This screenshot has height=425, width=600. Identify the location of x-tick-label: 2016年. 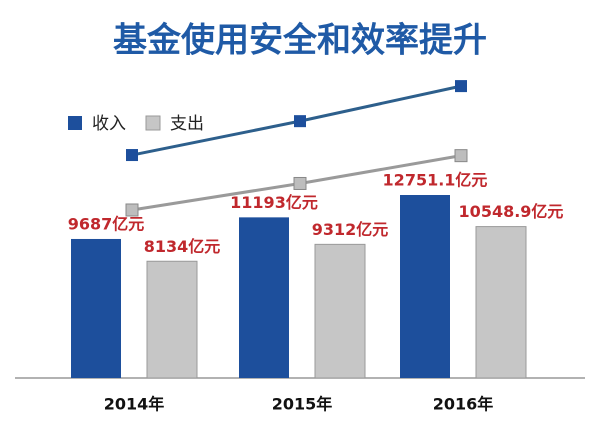
(463, 404).